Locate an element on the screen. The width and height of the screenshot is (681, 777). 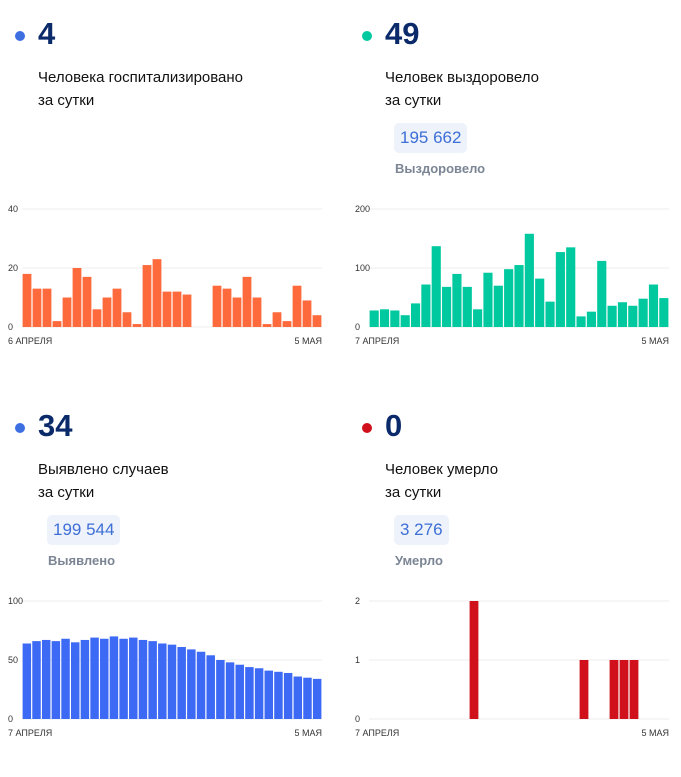
detected-description: Выявлено случаев за сутки is located at coordinates (103, 481).